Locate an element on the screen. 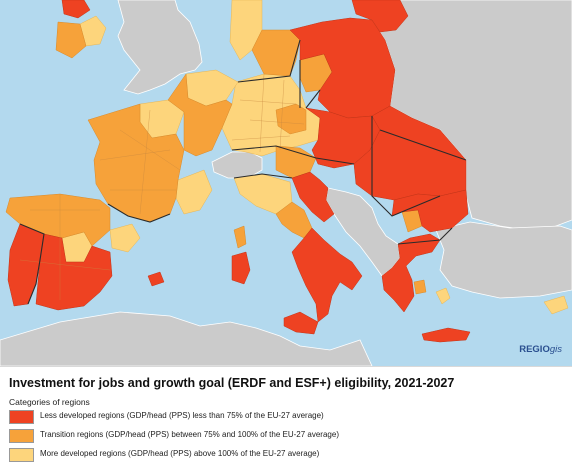 This screenshot has height=465, width=572. region-spain-islands is located at coordinates (156, 279).